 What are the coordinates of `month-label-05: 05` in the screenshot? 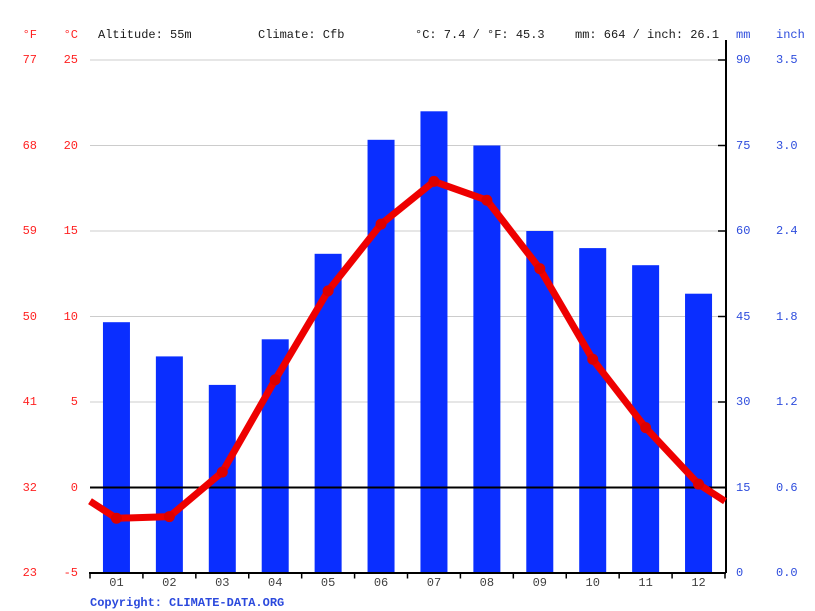 It's located at (328, 583).